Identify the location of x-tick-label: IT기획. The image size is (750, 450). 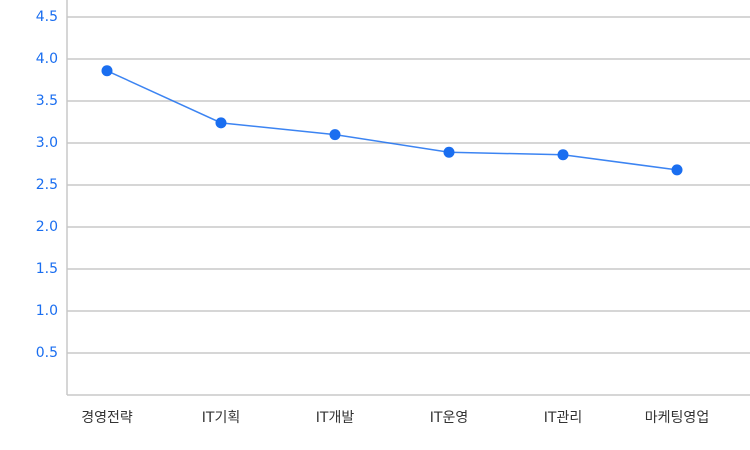
(221, 418).